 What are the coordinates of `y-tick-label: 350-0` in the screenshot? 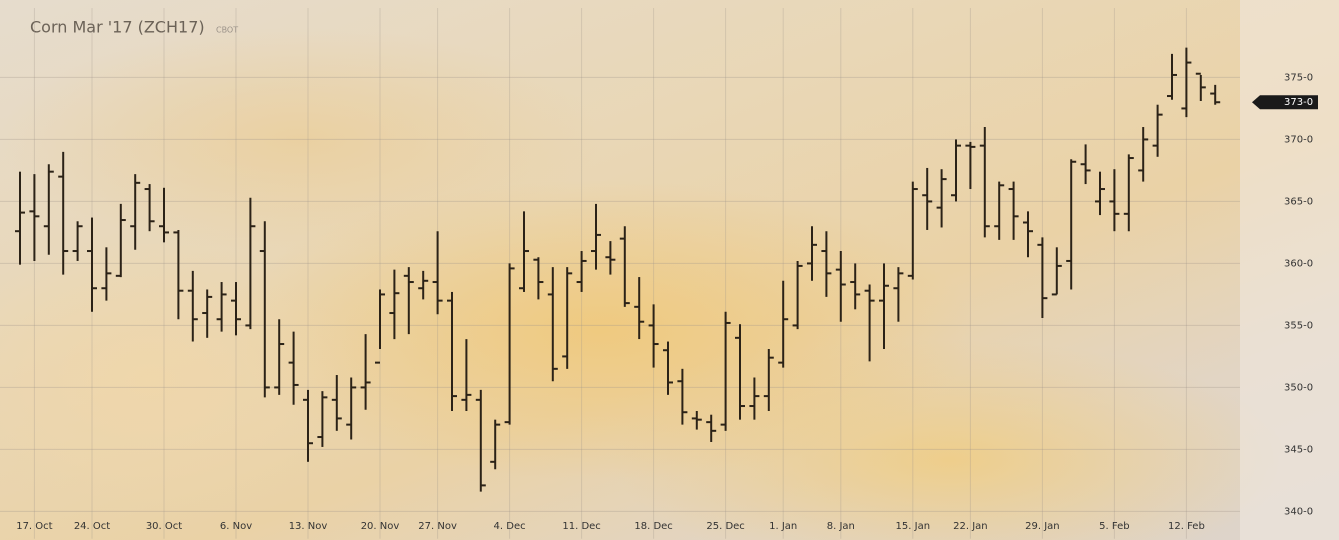 It's located at (1298, 387).